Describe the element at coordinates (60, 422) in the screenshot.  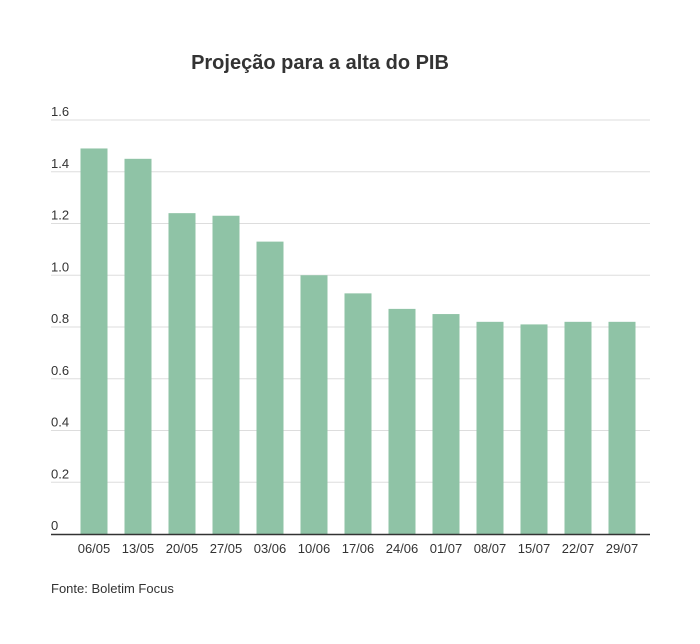
I see `y-tick-label: 0.4` at that location.